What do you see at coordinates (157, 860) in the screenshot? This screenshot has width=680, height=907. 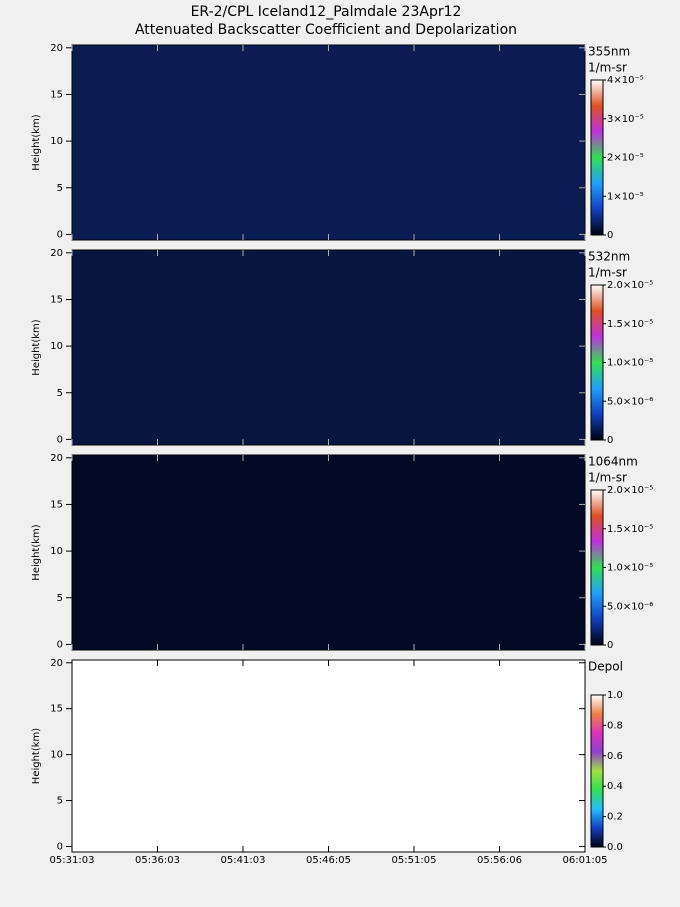 I see `x-tick-label: 05:36:03` at bounding box center [157, 860].